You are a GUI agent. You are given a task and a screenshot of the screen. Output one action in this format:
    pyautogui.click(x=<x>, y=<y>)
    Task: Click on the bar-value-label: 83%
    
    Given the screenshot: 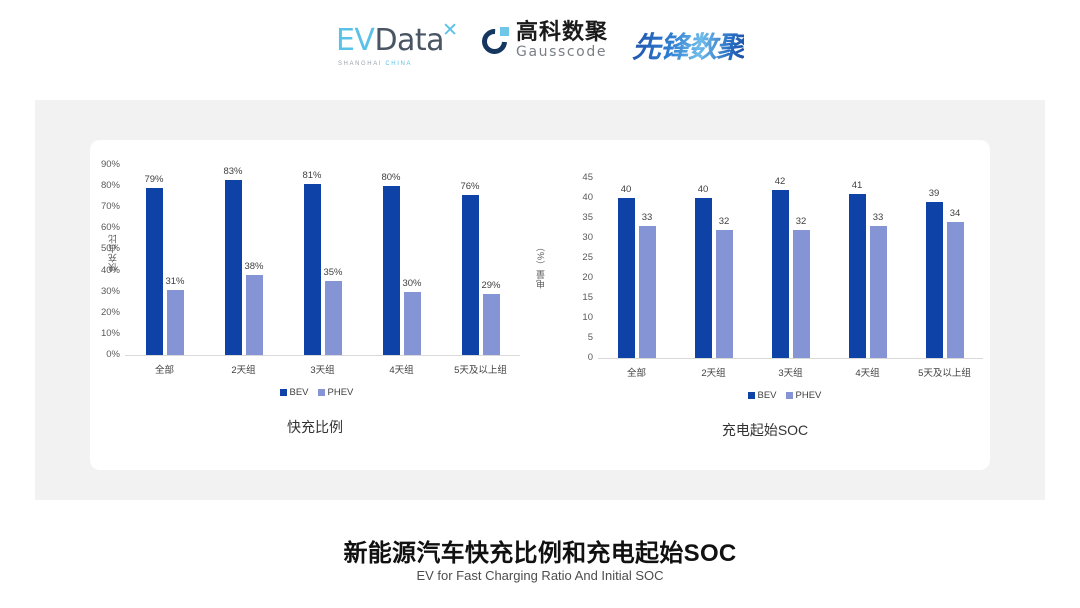 What is the action you would take?
    pyautogui.click(x=233, y=171)
    